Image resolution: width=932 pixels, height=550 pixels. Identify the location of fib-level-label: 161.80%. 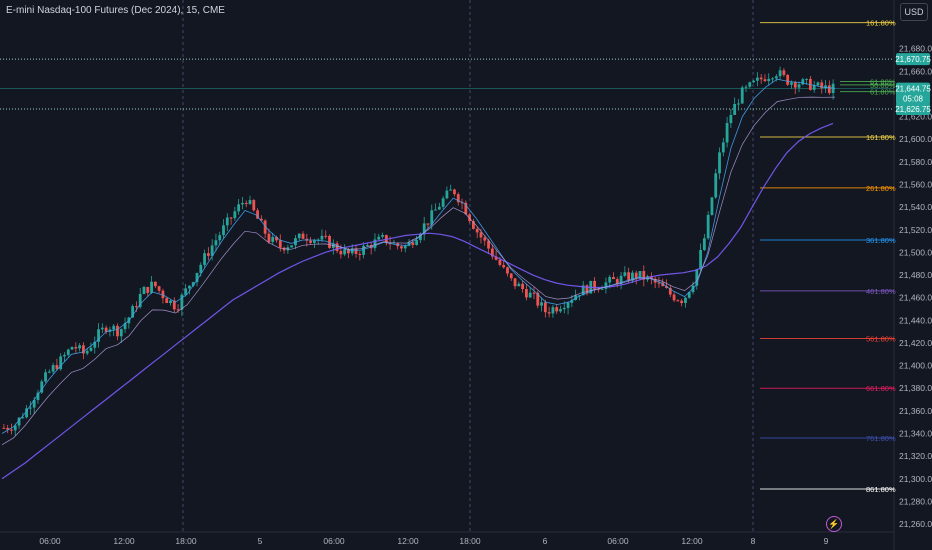
(881, 23).